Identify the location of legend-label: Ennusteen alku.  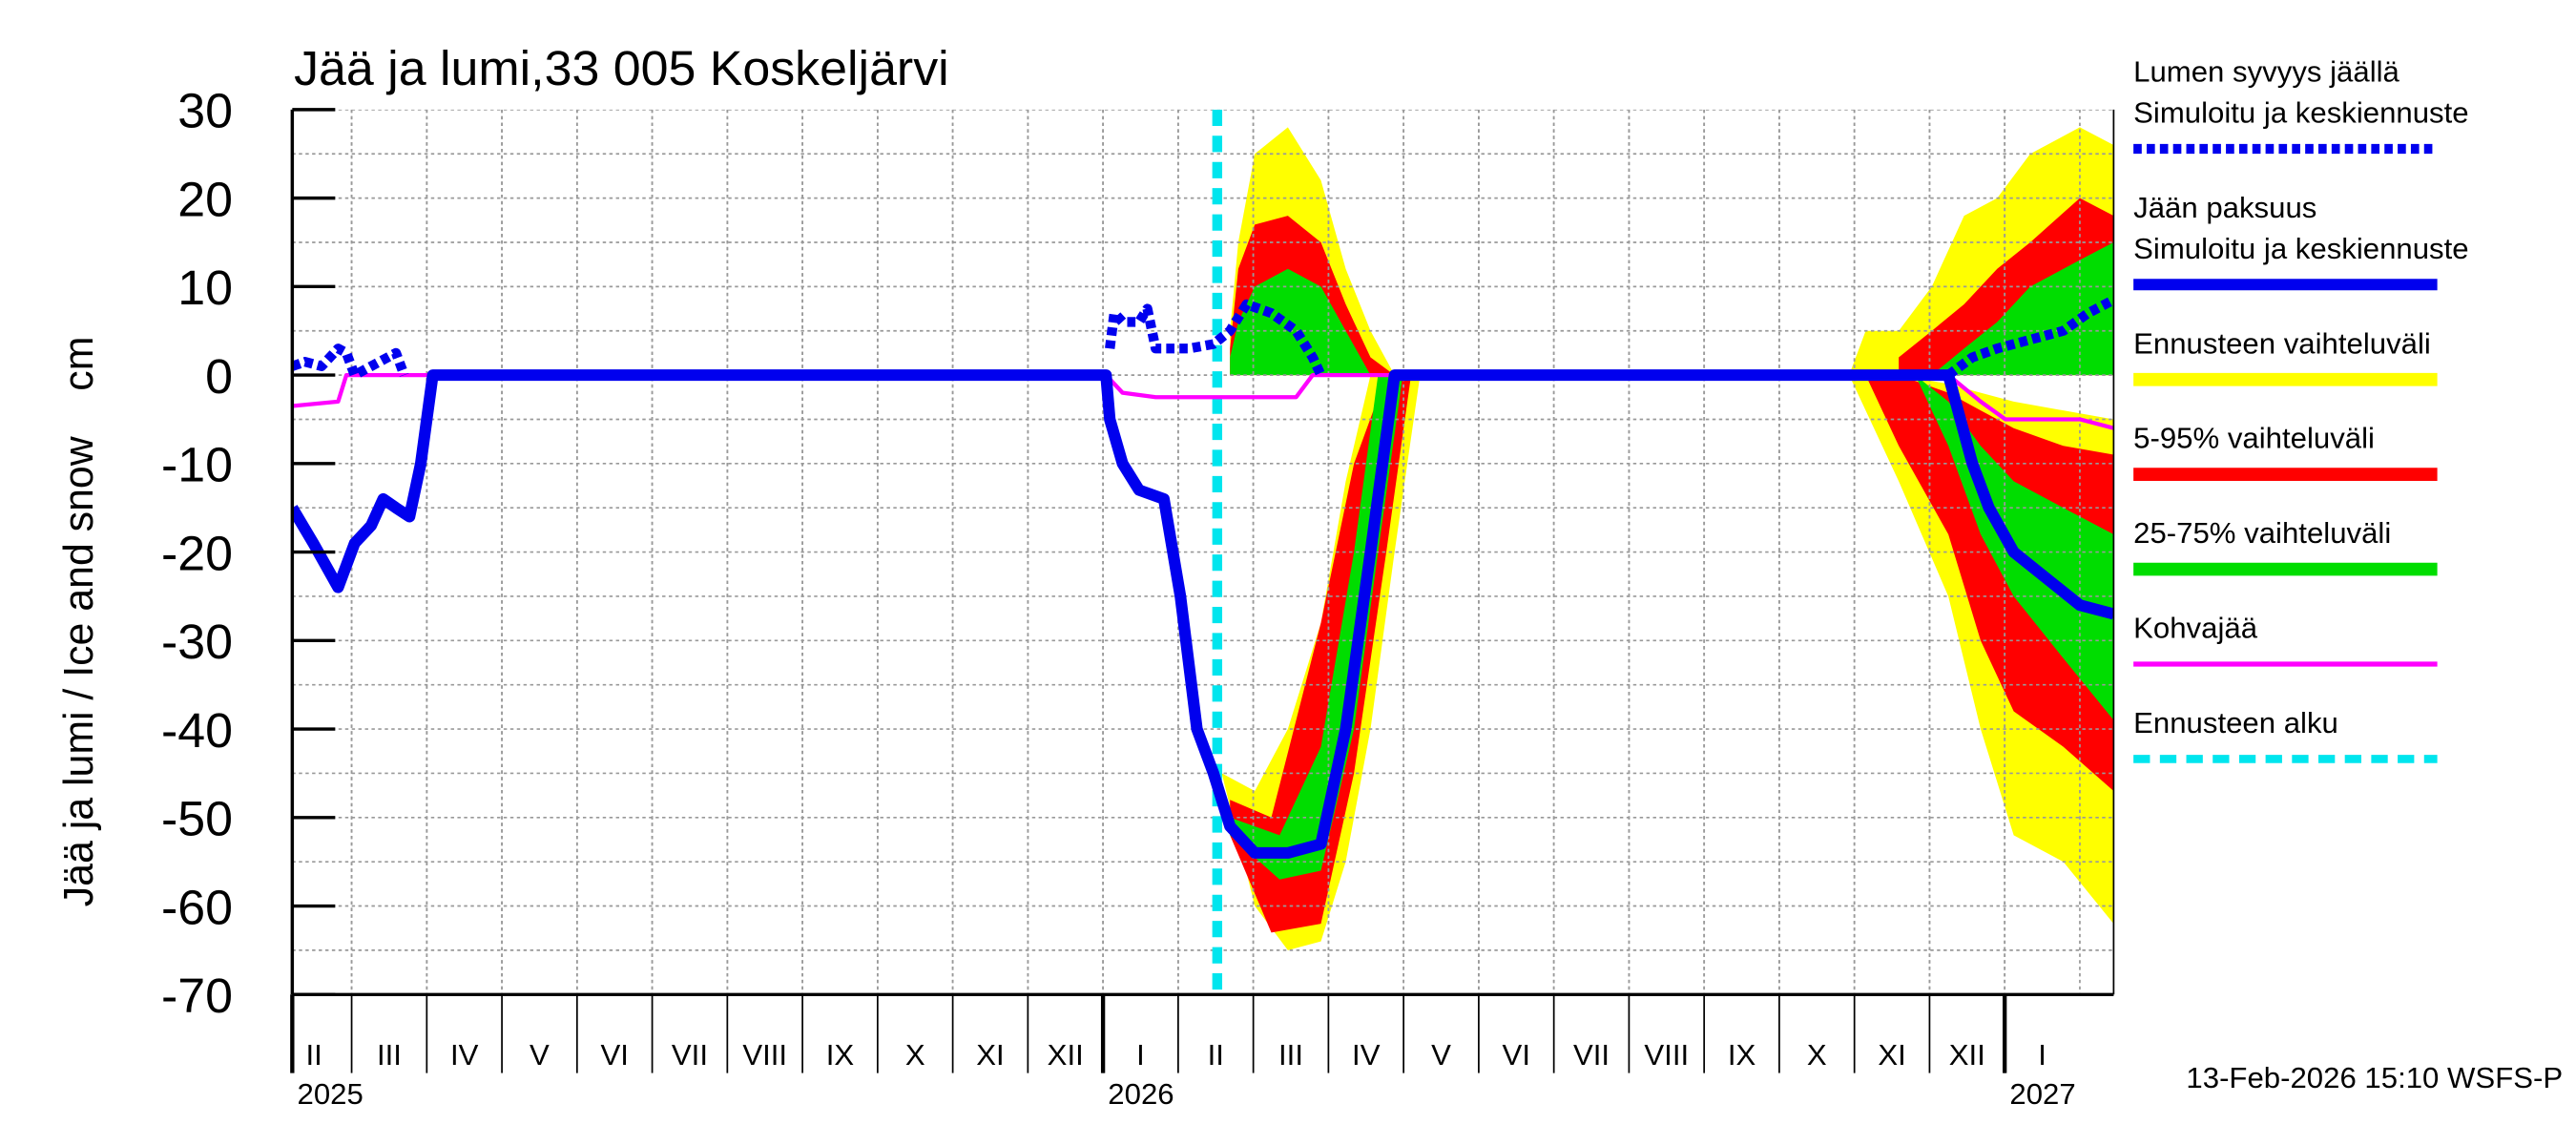
(2235, 722).